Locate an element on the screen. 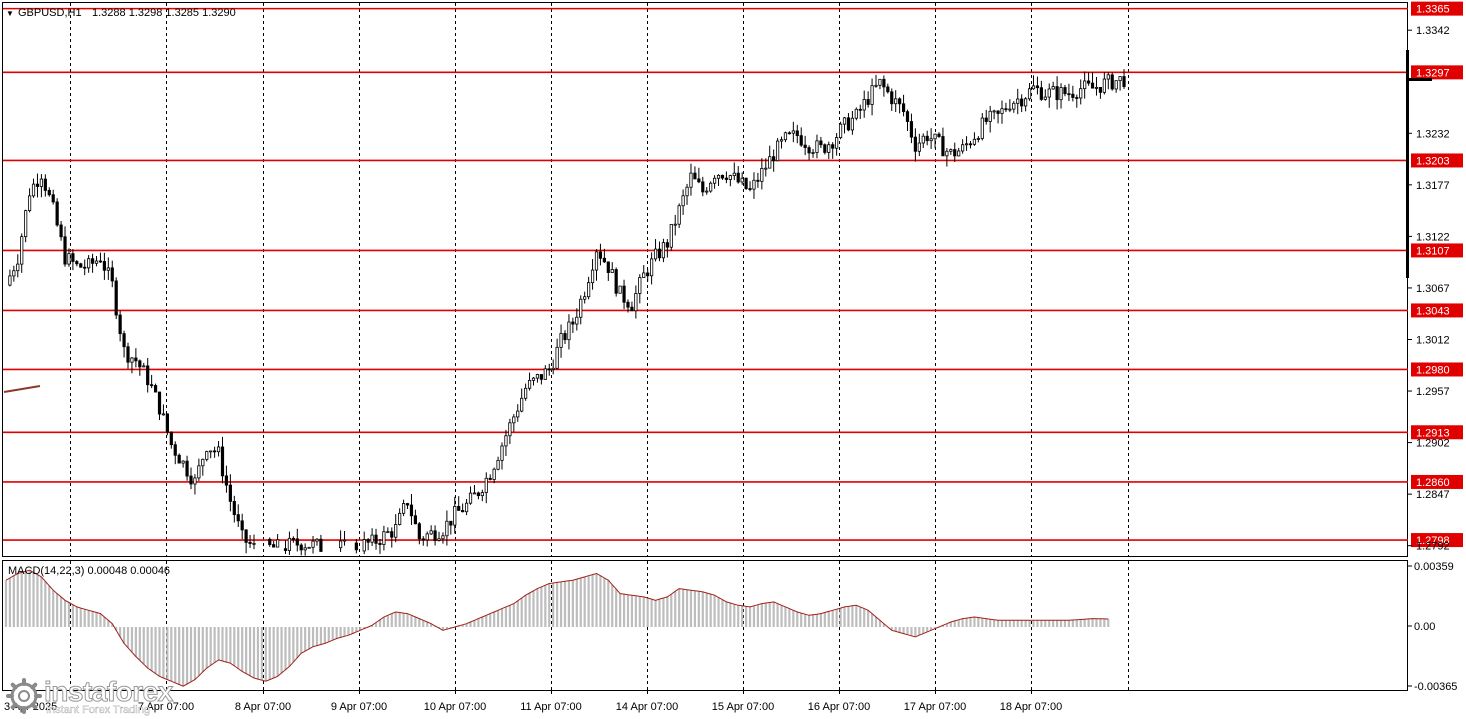 This screenshot has height=719, width=1466. drawing-segment is located at coordinates (22, 389).